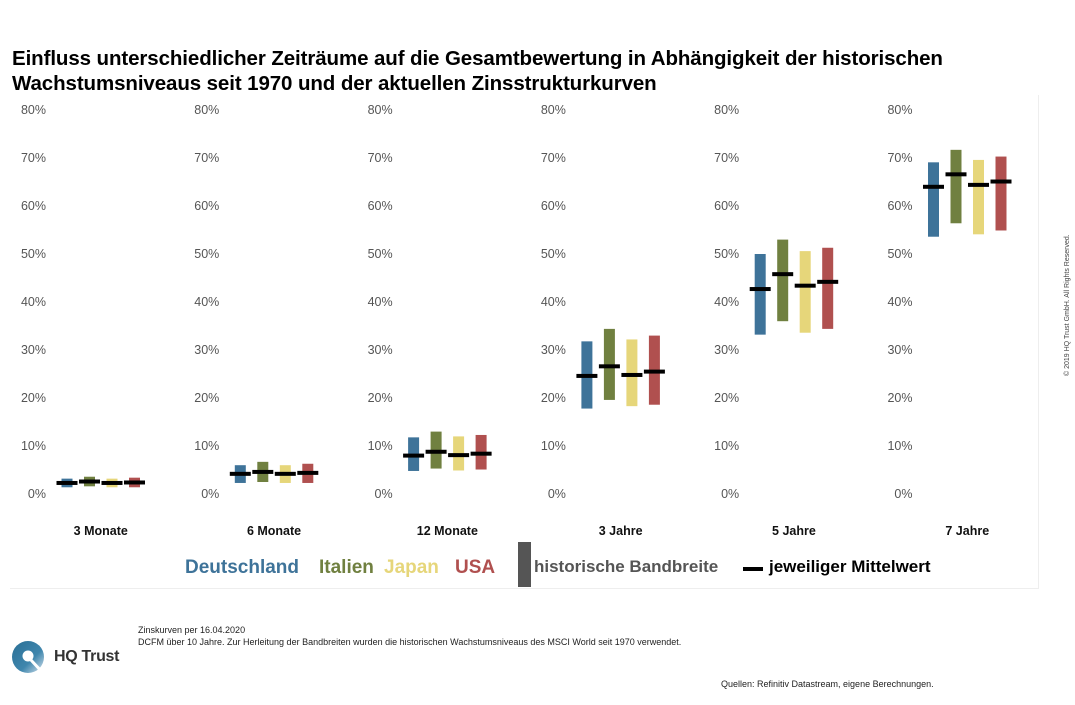 This screenshot has width=1075, height=705. I want to click on range-bar-deutschland, so click(760, 294).